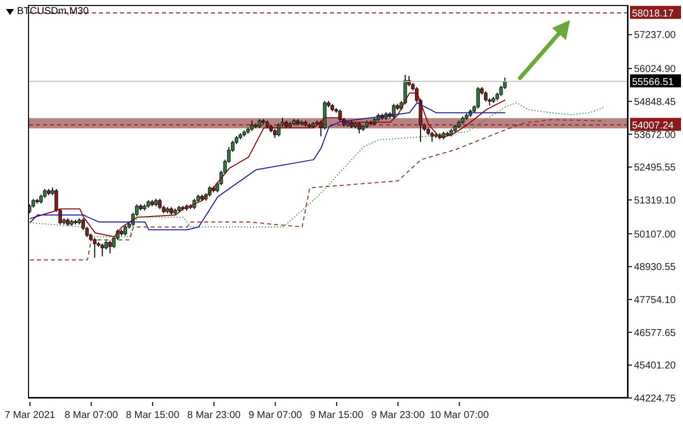  I want to click on x-tick-label: 8 Mar 23:00, so click(214, 415).